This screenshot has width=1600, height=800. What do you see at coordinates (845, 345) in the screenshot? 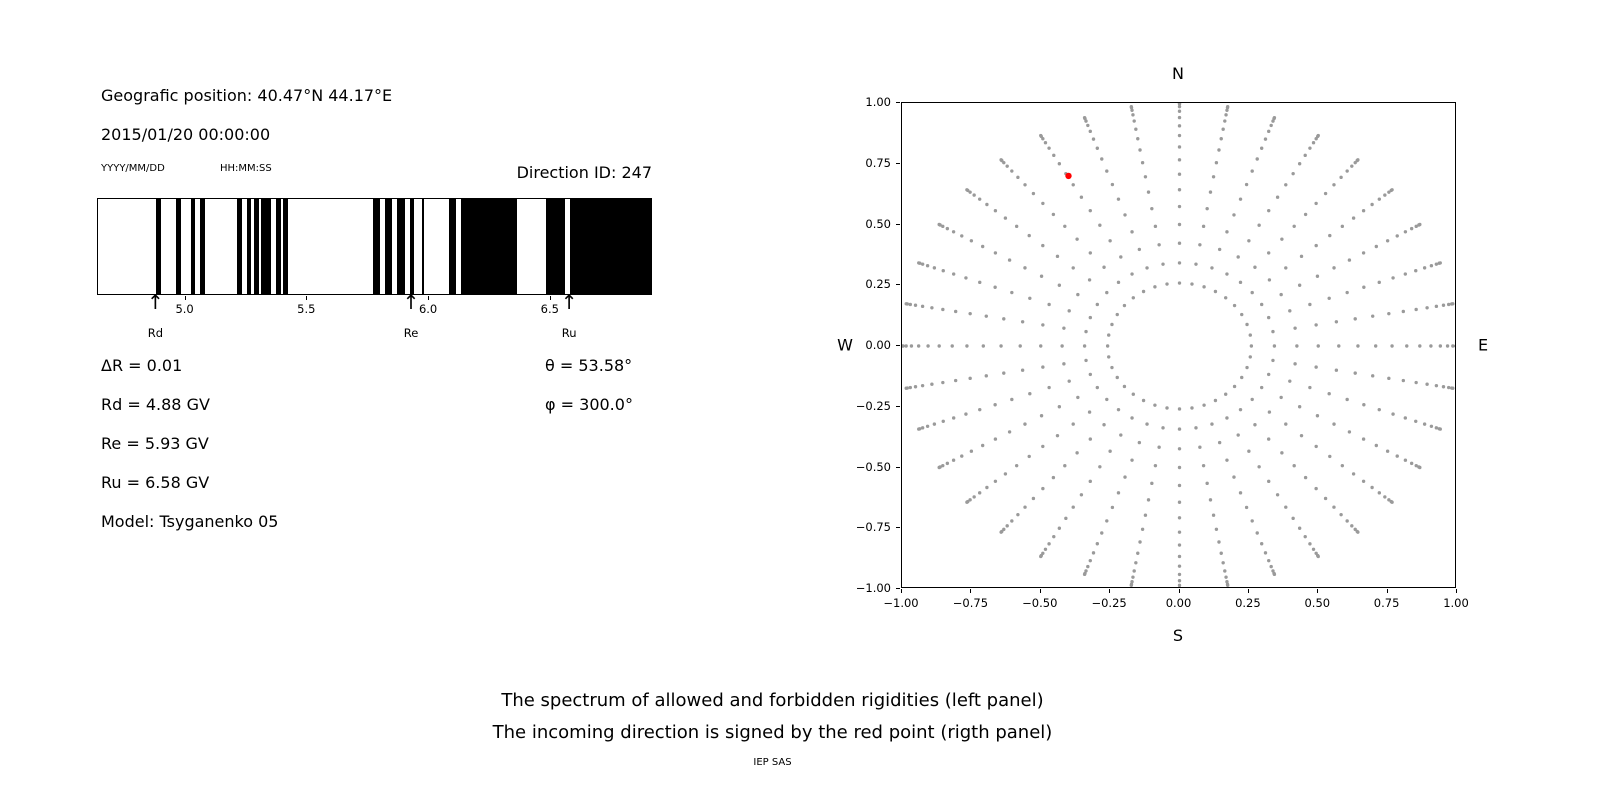
I see `compass-label-west: W` at bounding box center [845, 345].